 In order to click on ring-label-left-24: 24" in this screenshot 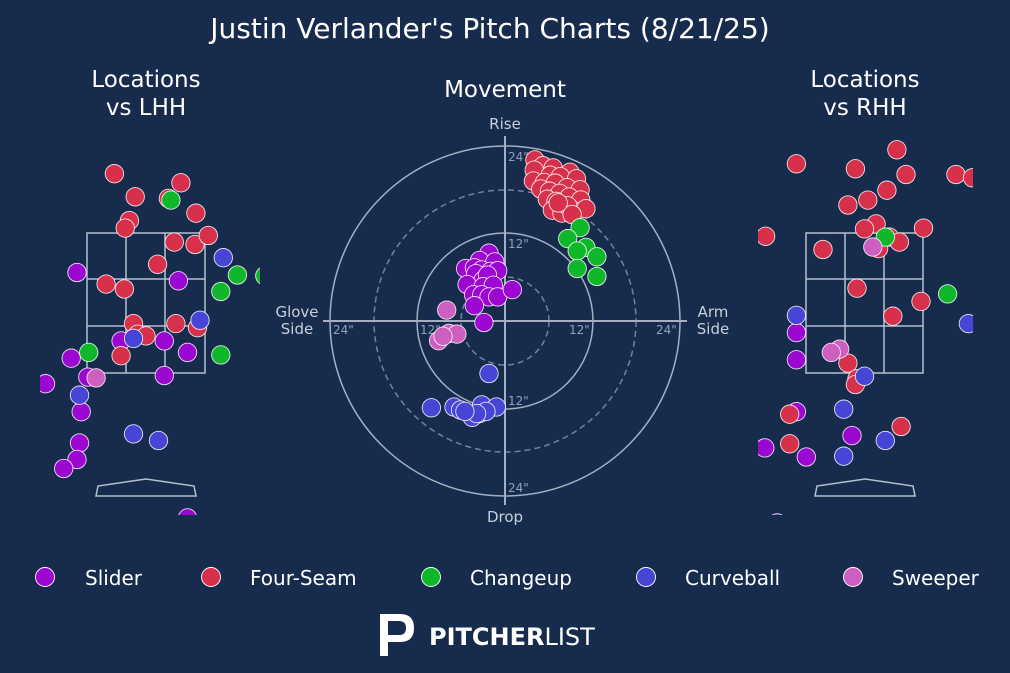, I will do `click(343, 330)`.